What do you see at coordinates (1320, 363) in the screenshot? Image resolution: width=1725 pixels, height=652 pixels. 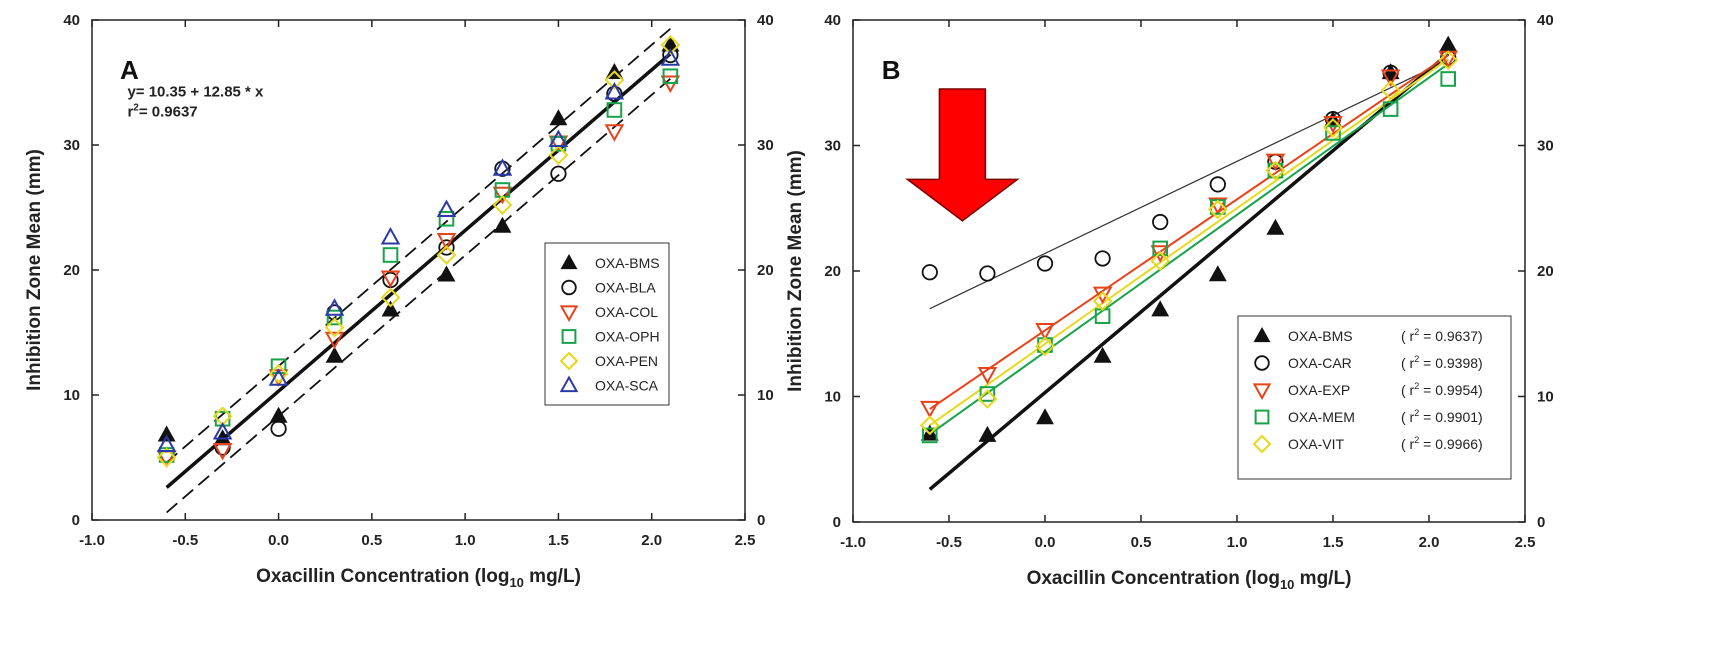 I see `legend-entry-label: OXA-CAR` at bounding box center [1320, 363].